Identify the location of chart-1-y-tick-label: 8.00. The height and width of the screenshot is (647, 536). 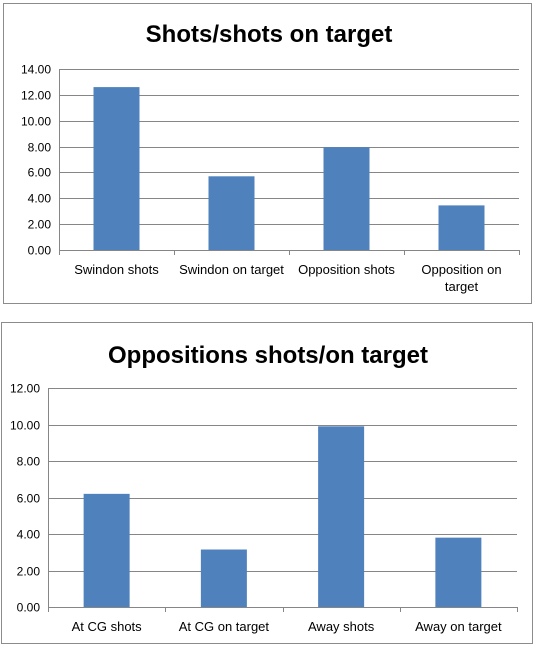
(40, 148).